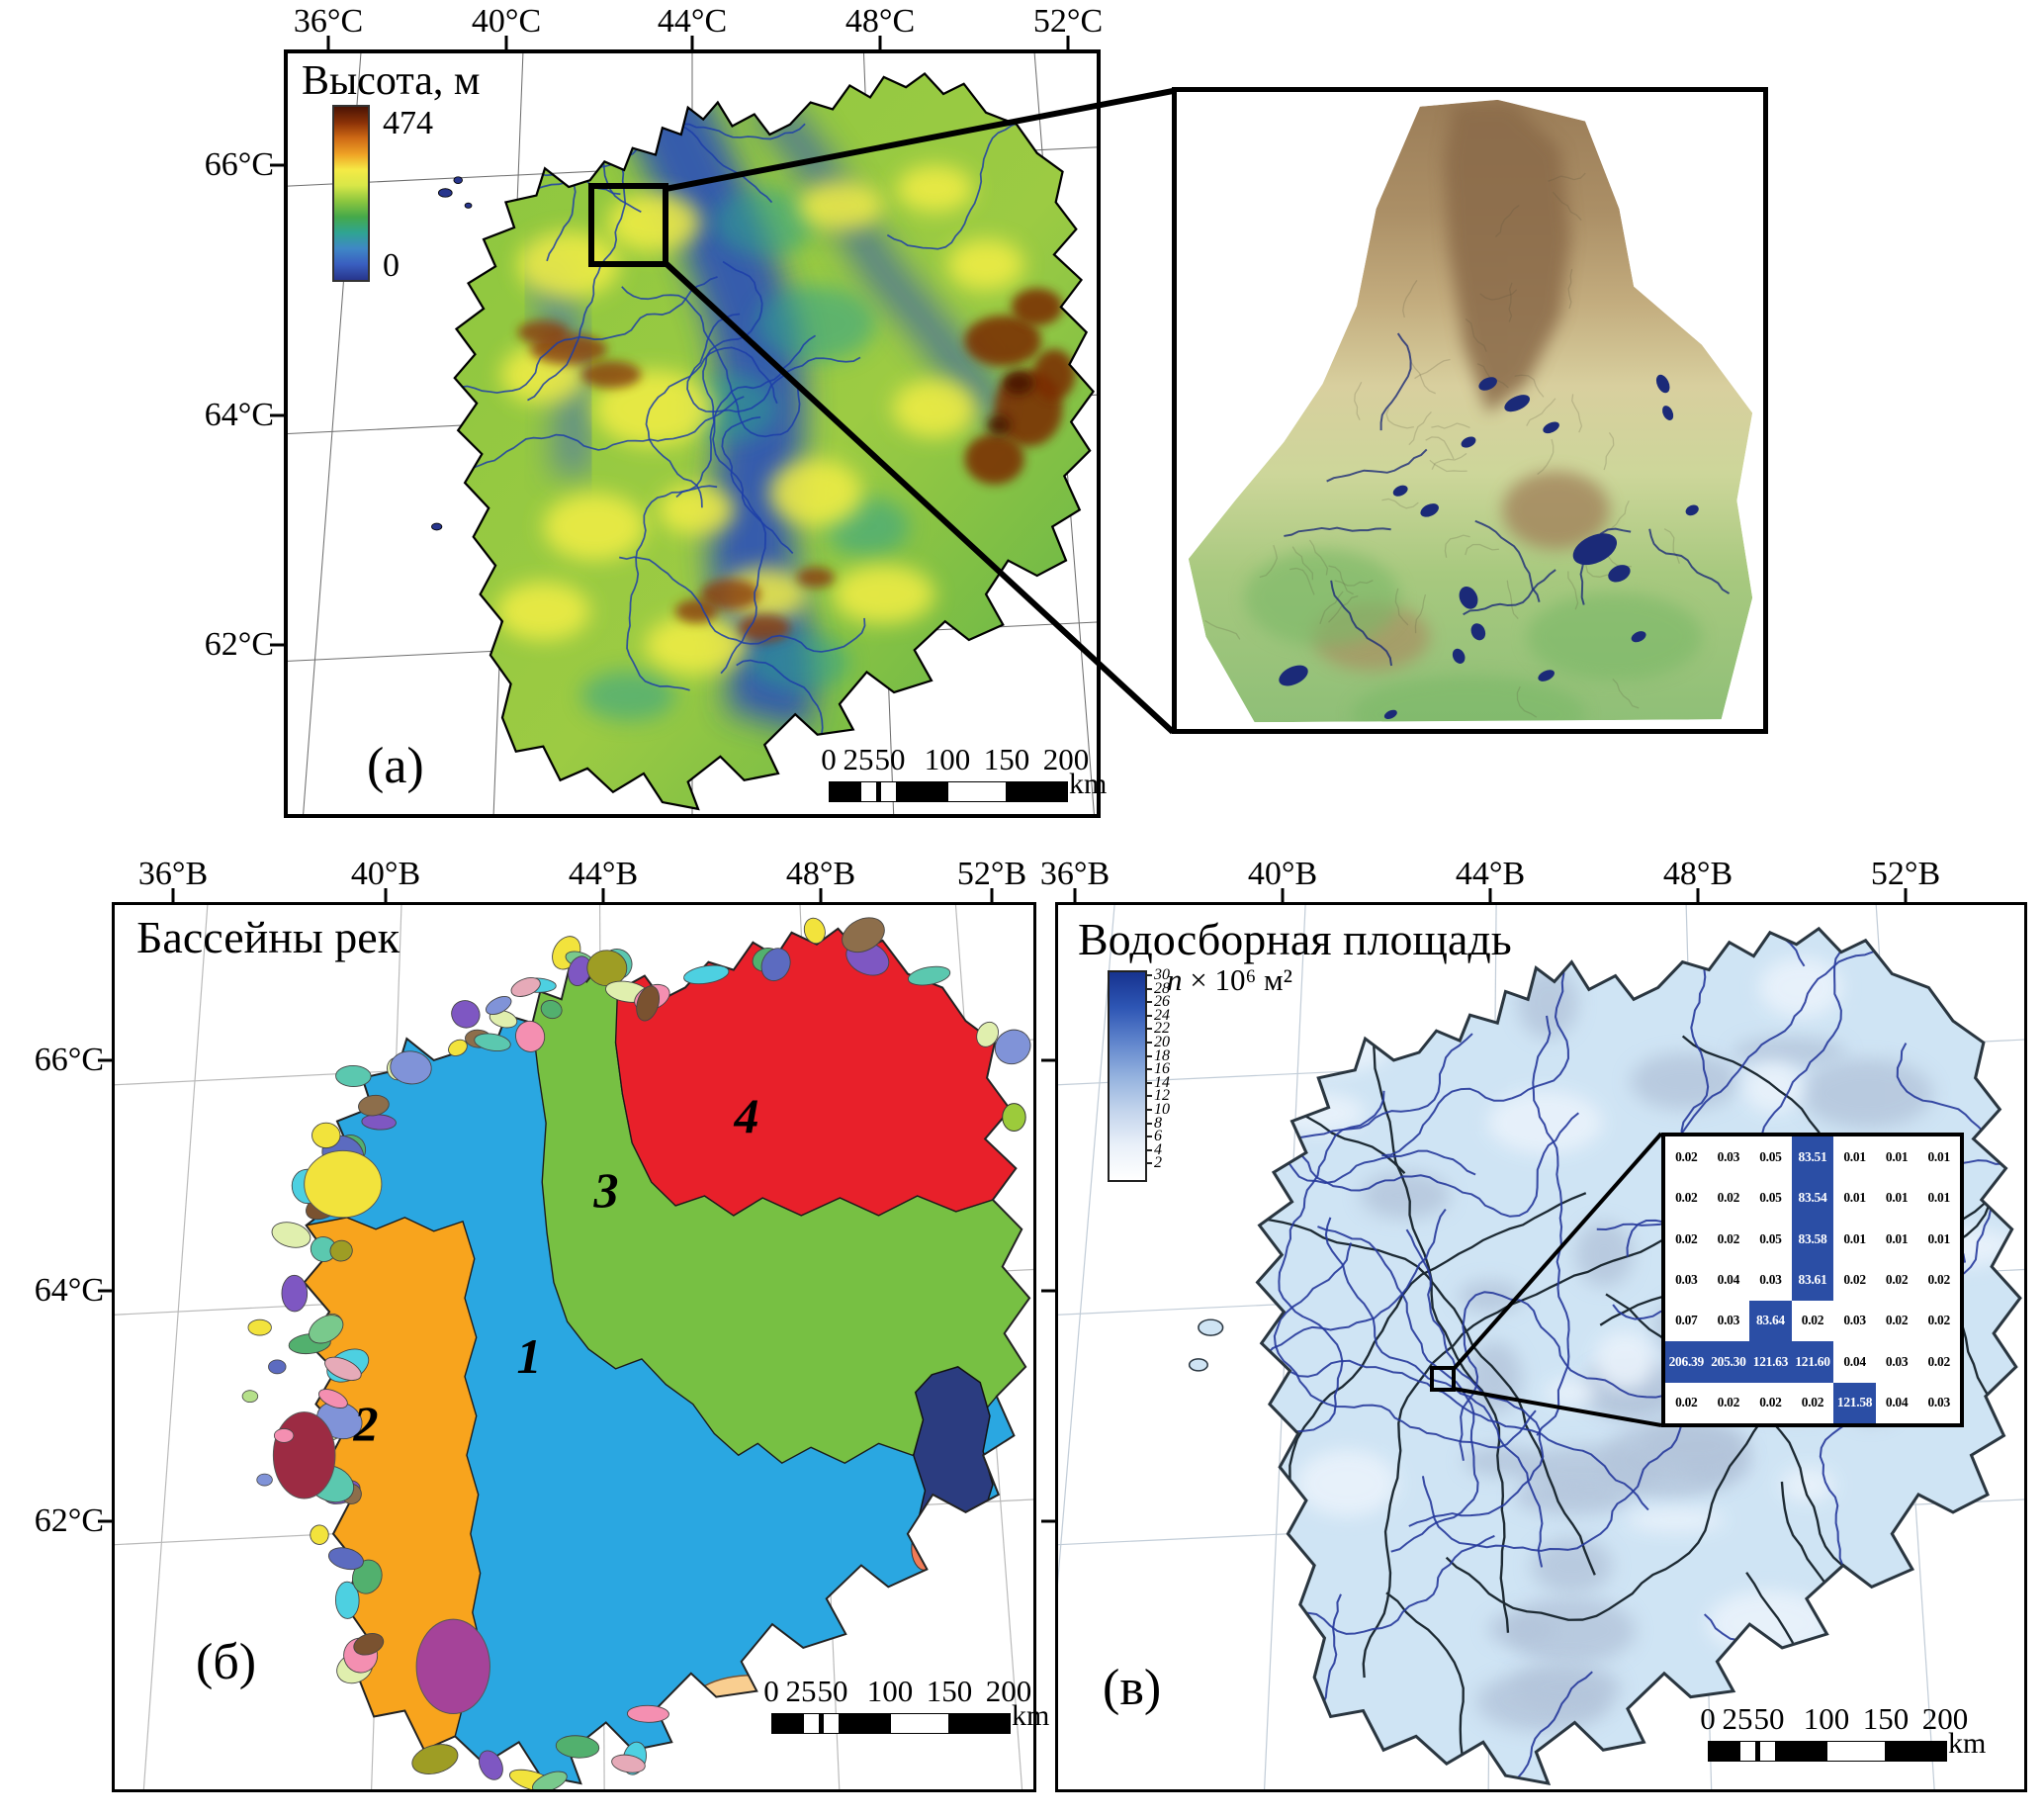  I want to click on accumulation-legend: n × 10⁶ м², so click(1229, 980).